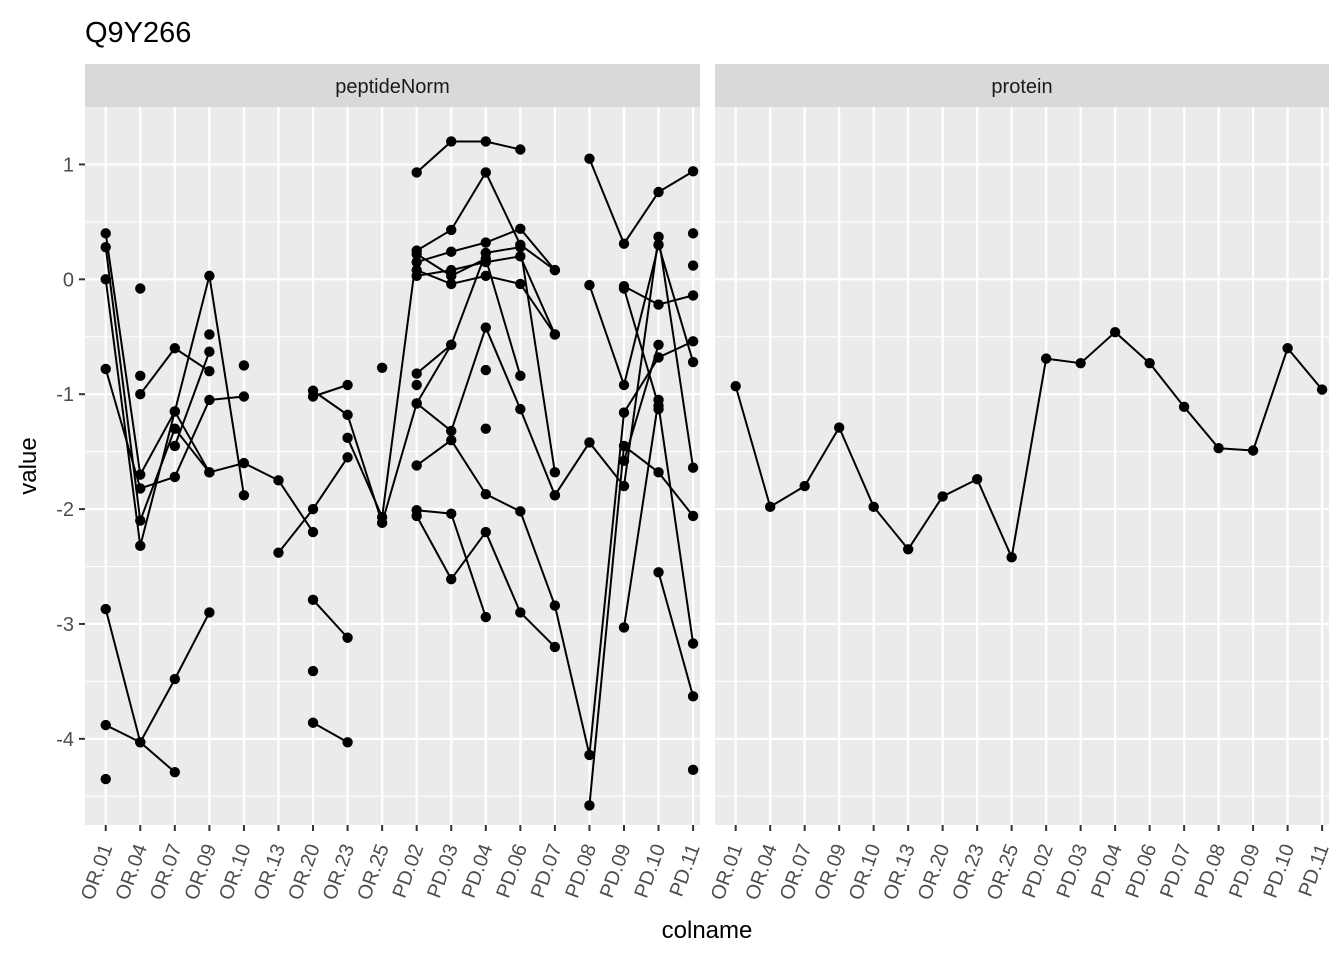 Image resolution: width=1344 pixels, height=960 pixels. I want to click on x-tick-label: PD.04, so click(478, 871).